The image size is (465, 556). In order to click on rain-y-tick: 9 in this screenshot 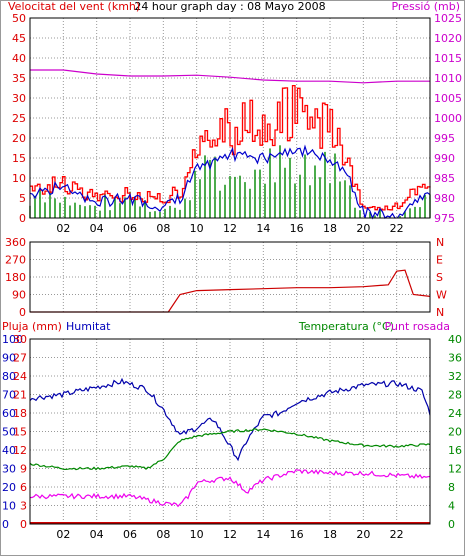, I will do `click(23, 469)`.